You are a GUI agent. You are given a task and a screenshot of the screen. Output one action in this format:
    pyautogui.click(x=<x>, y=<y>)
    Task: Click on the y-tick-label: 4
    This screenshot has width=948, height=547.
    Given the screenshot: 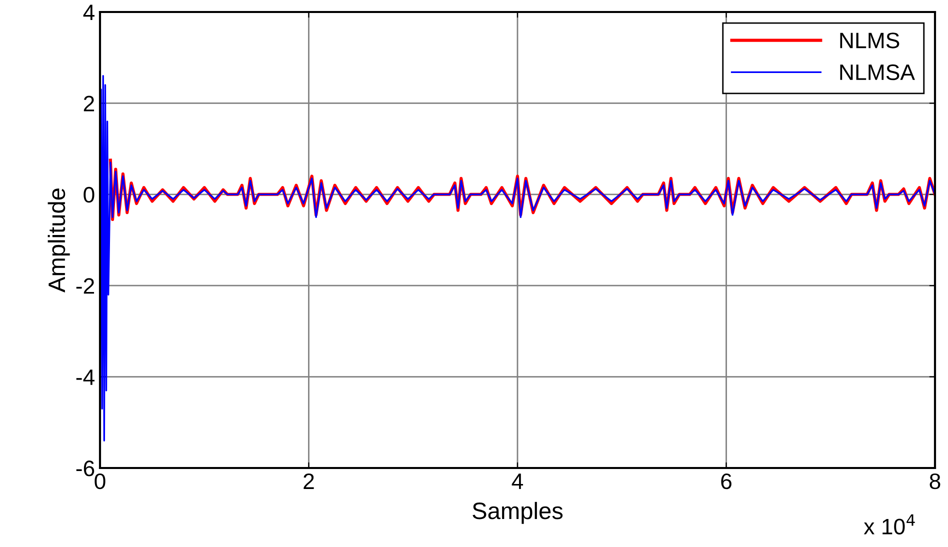 What is the action you would take?
    pyautogui.click(x=88, y=12)
    